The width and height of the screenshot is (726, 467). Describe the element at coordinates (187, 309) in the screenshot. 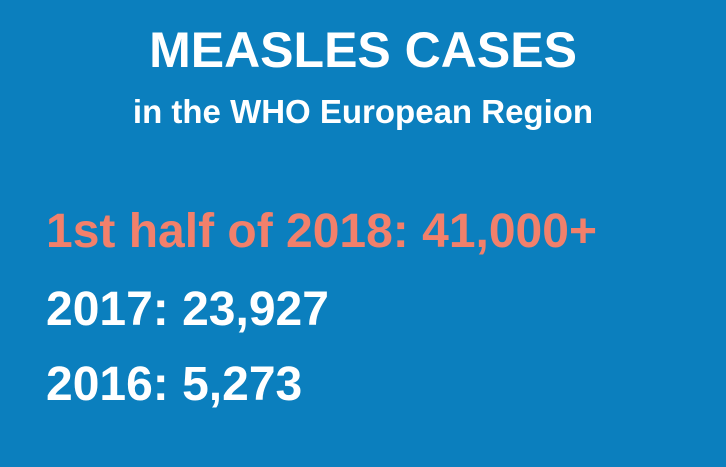

I see `stat-2017: 2017: 23,927` at that location.